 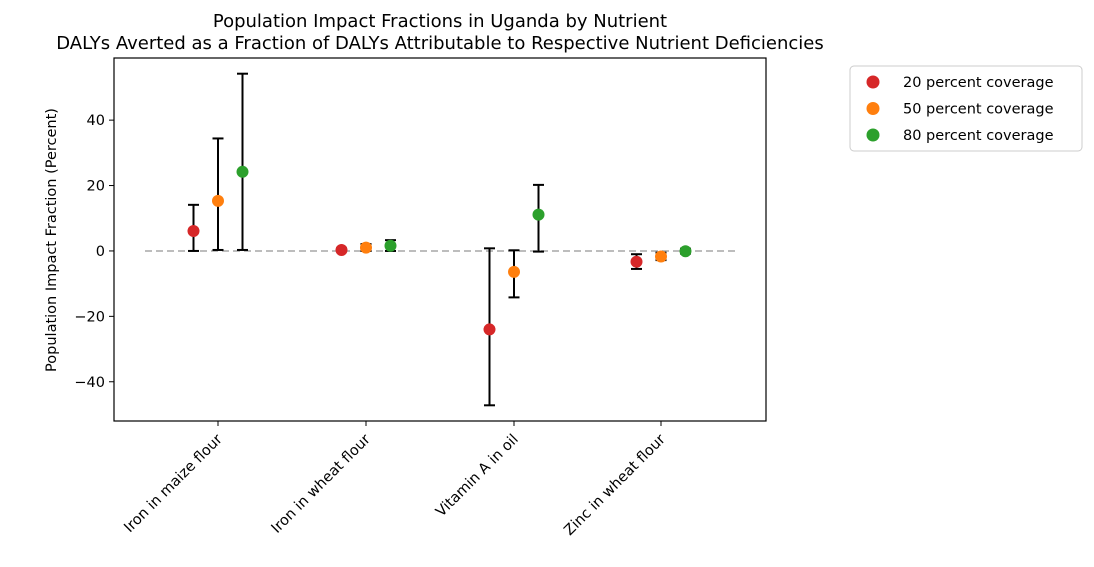 I want to click on y-axis-label: Population Impact Fraction (Percent), so click(x=52, y=240).